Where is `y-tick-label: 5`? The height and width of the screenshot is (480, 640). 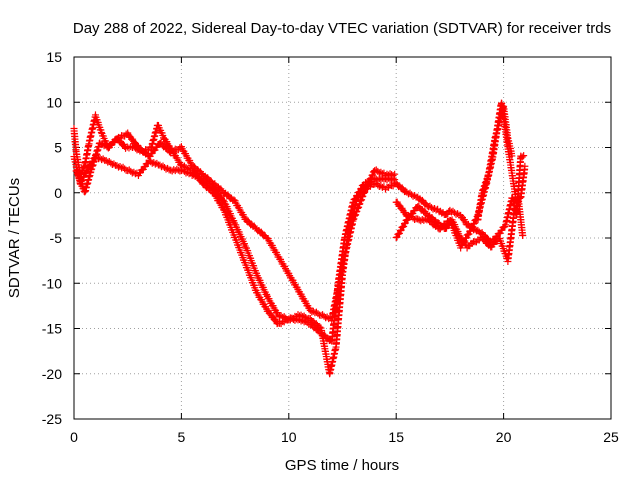 y-tick-label: 5 is located at coordinates (58, 148).